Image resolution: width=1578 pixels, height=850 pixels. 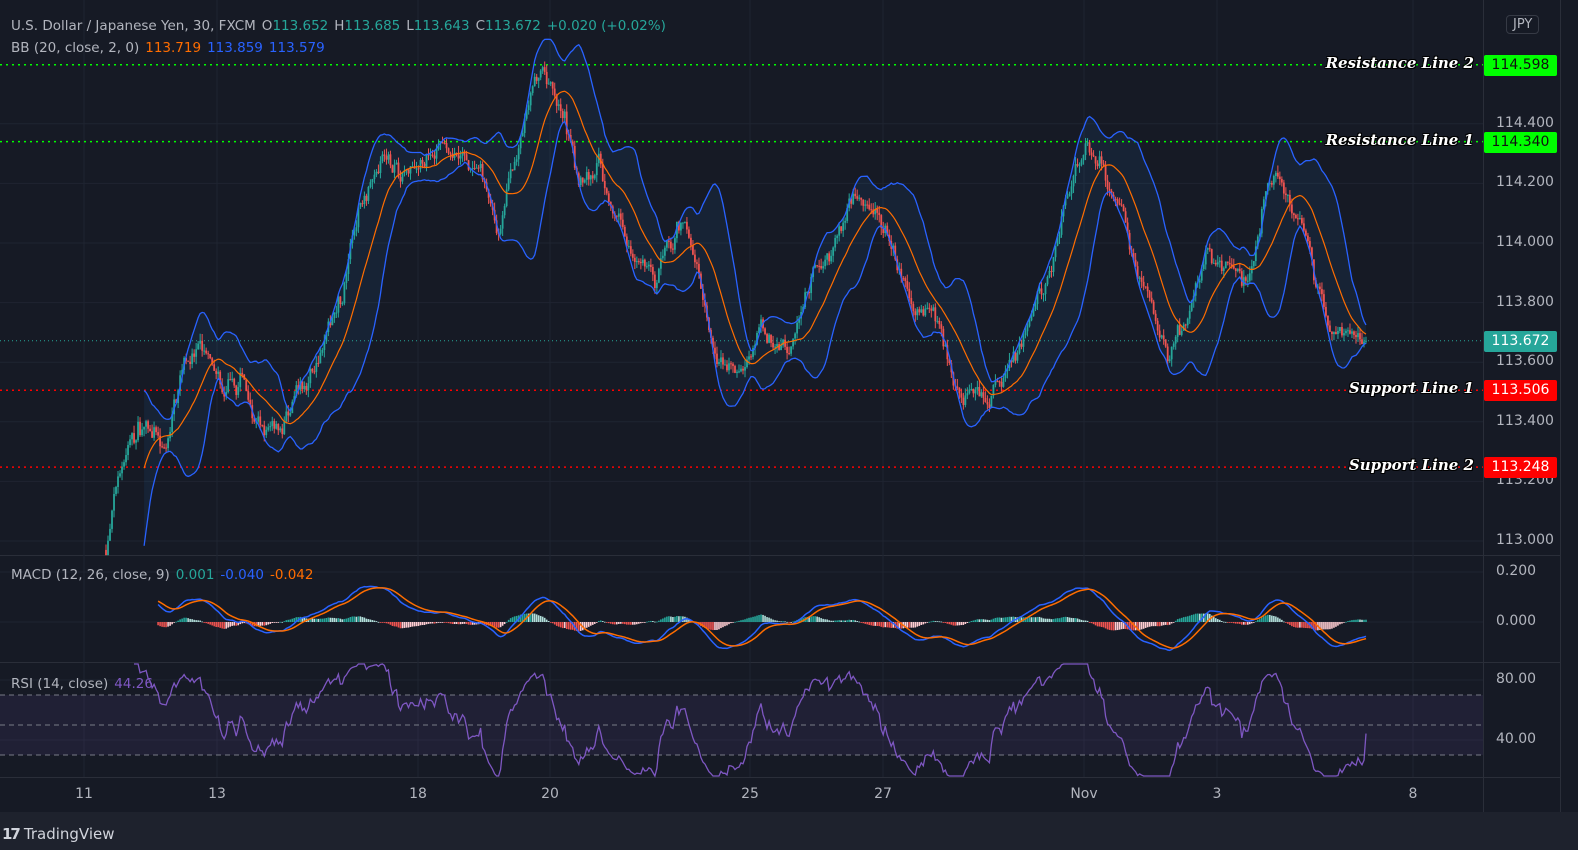 I want to click on time-tick-label: 20, so click(x=550, y=794).